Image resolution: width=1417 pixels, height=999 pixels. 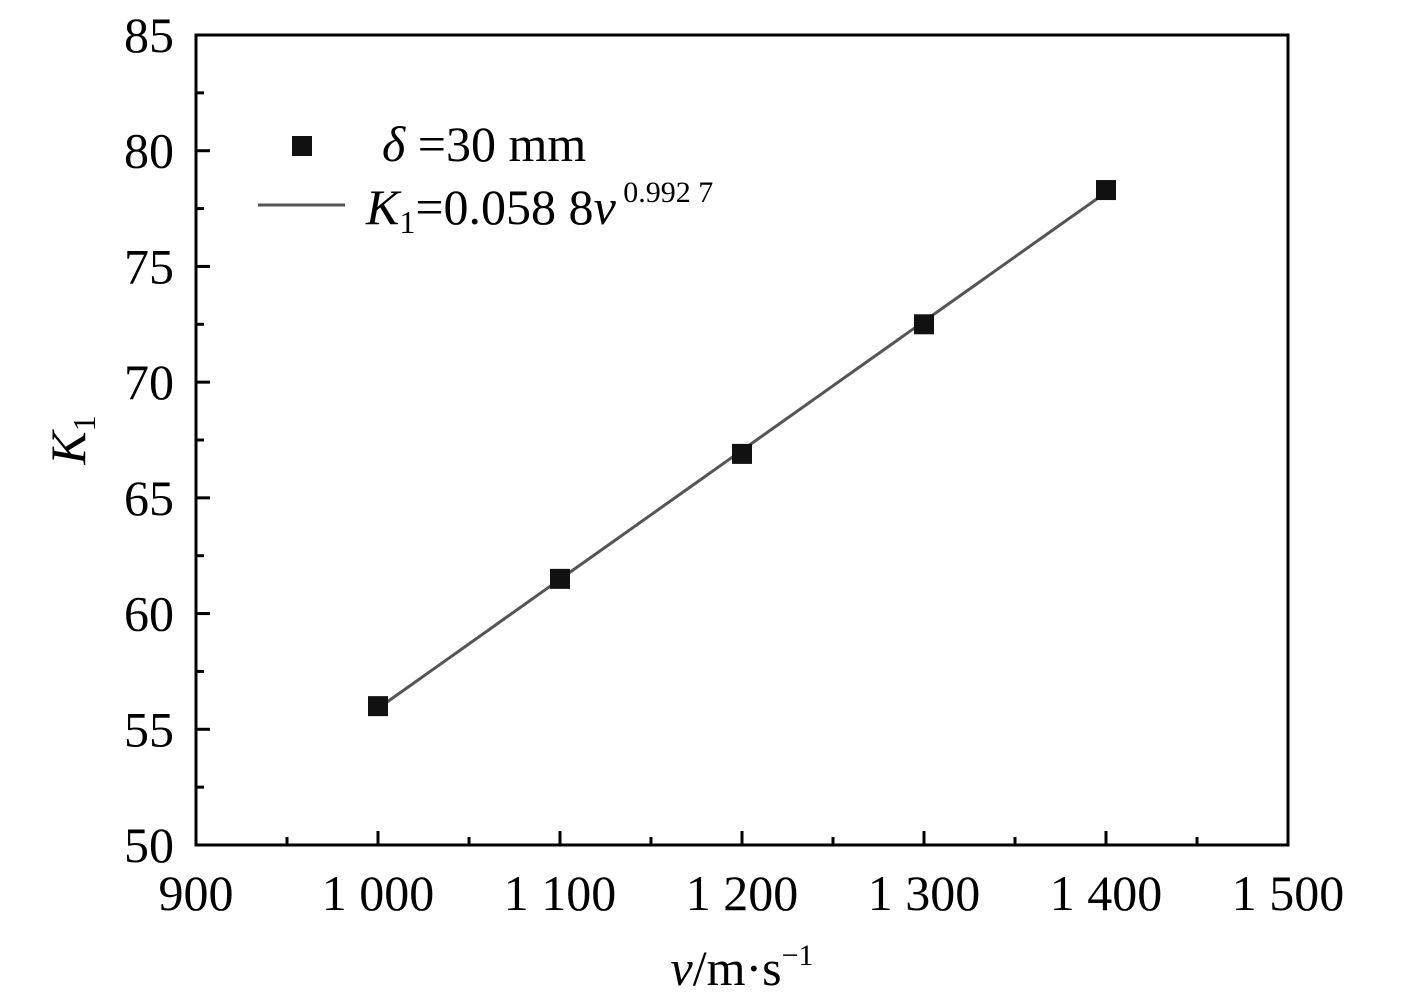 I want to click on x-axis-tick-labels: 900 1 000 1 100 1 200 1 300 1 400 1 500, so click(x=752, y=893).